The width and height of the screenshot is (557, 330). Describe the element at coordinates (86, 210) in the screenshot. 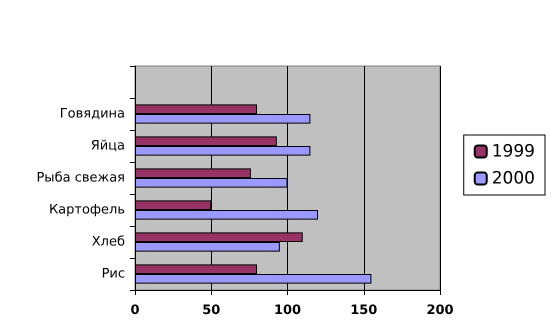

I see `y-tick-label: Картофель` at that location.